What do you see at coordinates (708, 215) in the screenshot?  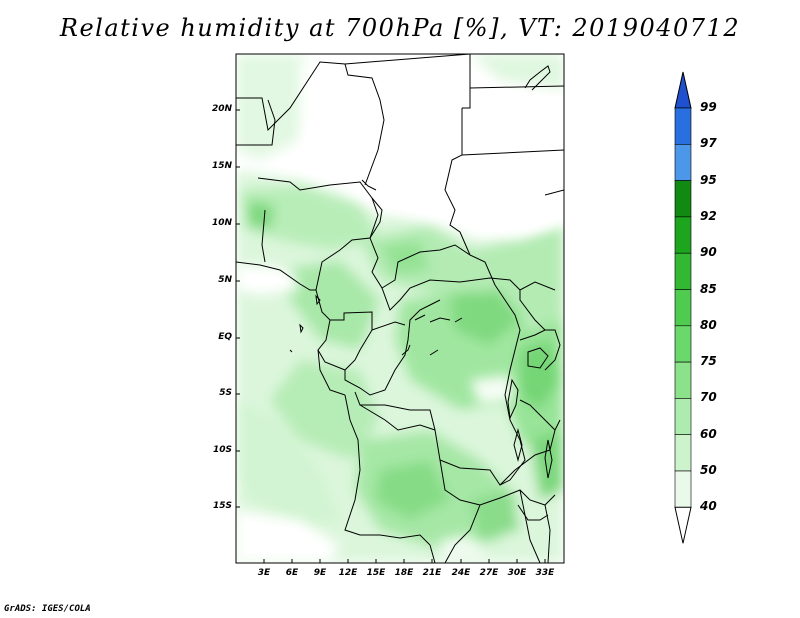 I see `colorbar-tick-label: 92` at bounding box center [708, 215].